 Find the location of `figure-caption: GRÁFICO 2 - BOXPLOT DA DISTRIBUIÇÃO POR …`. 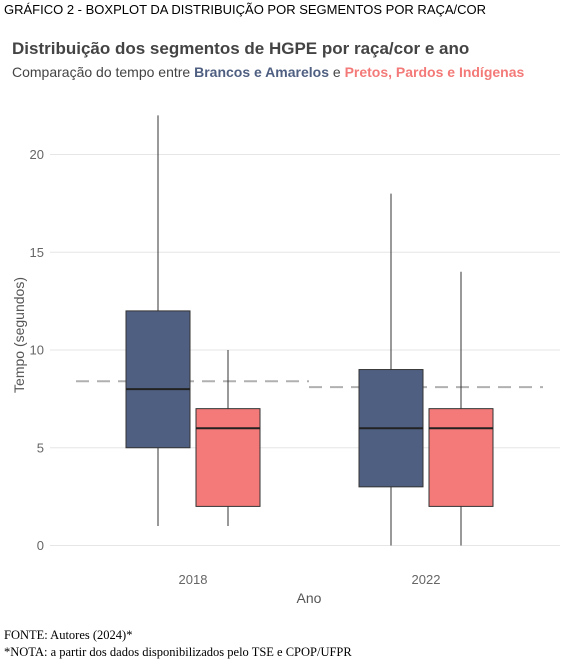

figure-caption: GRÁFICO 2 - BOXPLOT DA DISTRIBUIÇÃO POR … is located at coordinates (245, 9).